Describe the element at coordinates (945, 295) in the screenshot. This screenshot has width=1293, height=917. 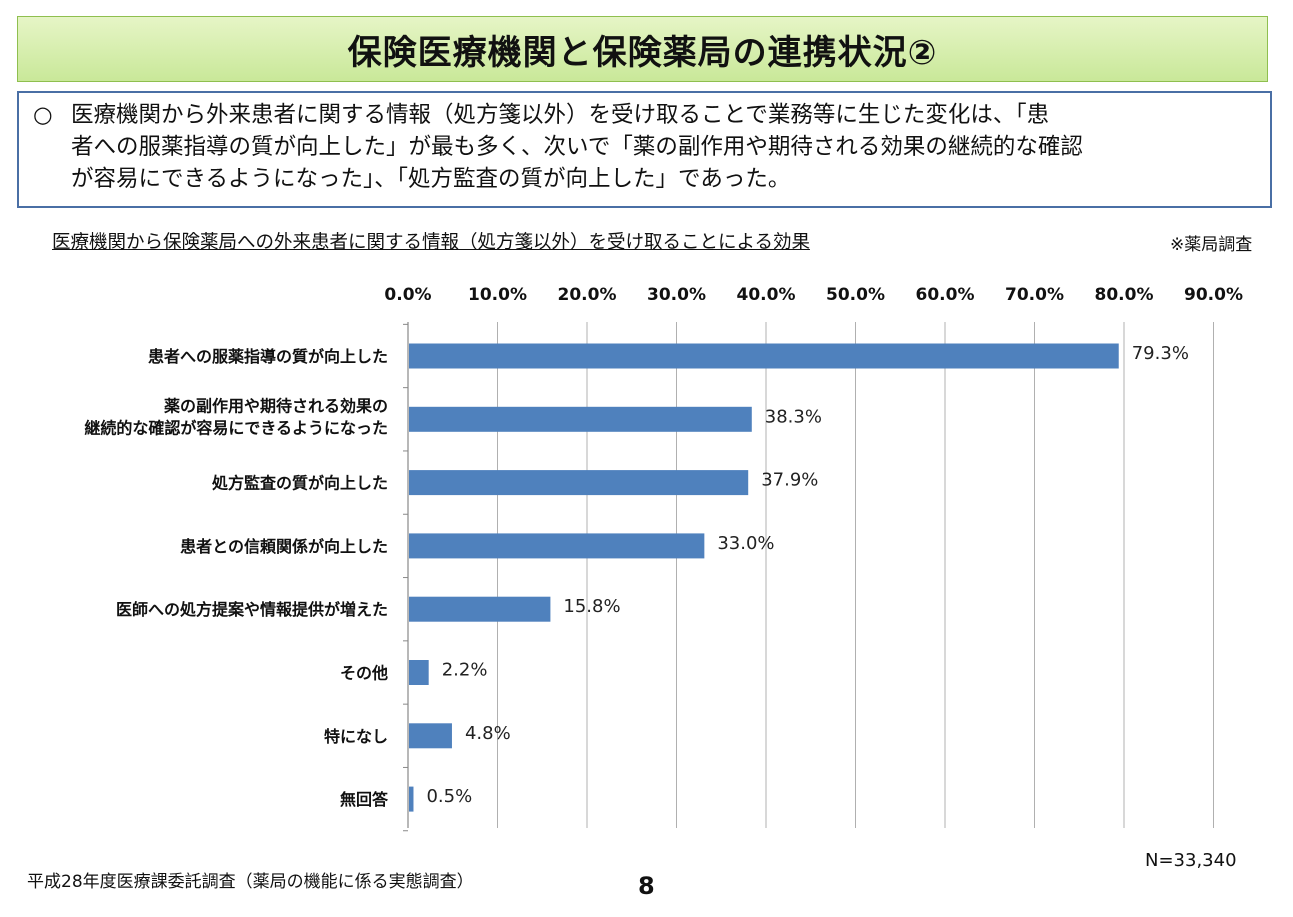
I see `x-tick-label: 60.0%` at that location.